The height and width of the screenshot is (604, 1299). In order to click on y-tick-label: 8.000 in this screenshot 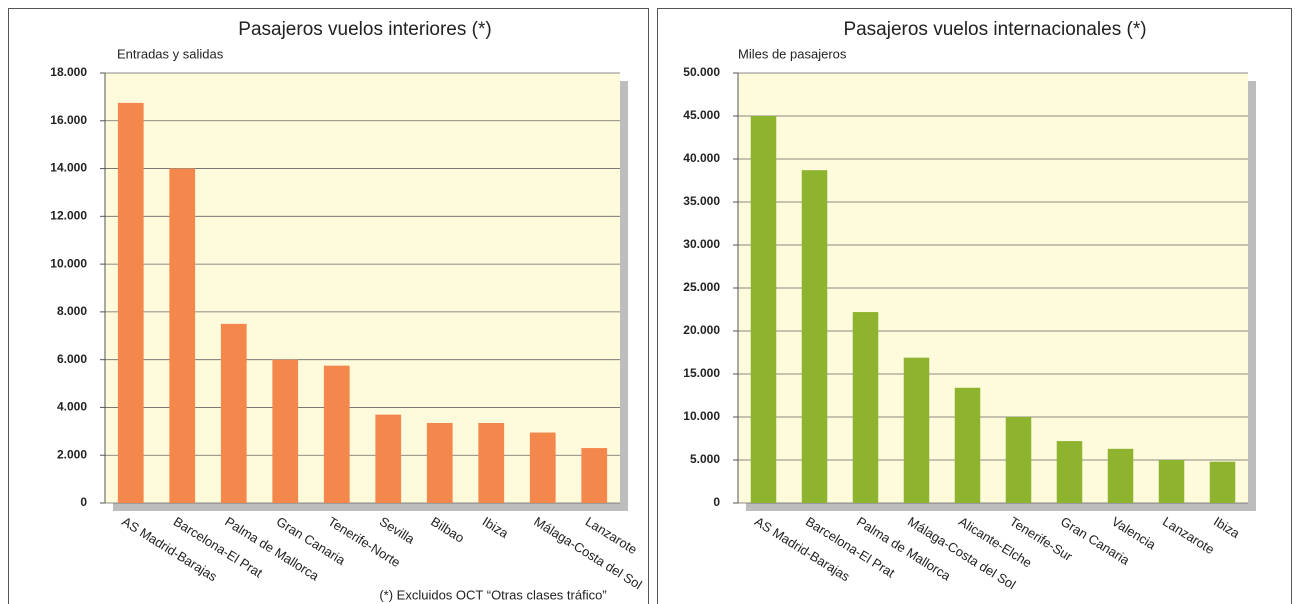, I will do `click(72, 311)`.